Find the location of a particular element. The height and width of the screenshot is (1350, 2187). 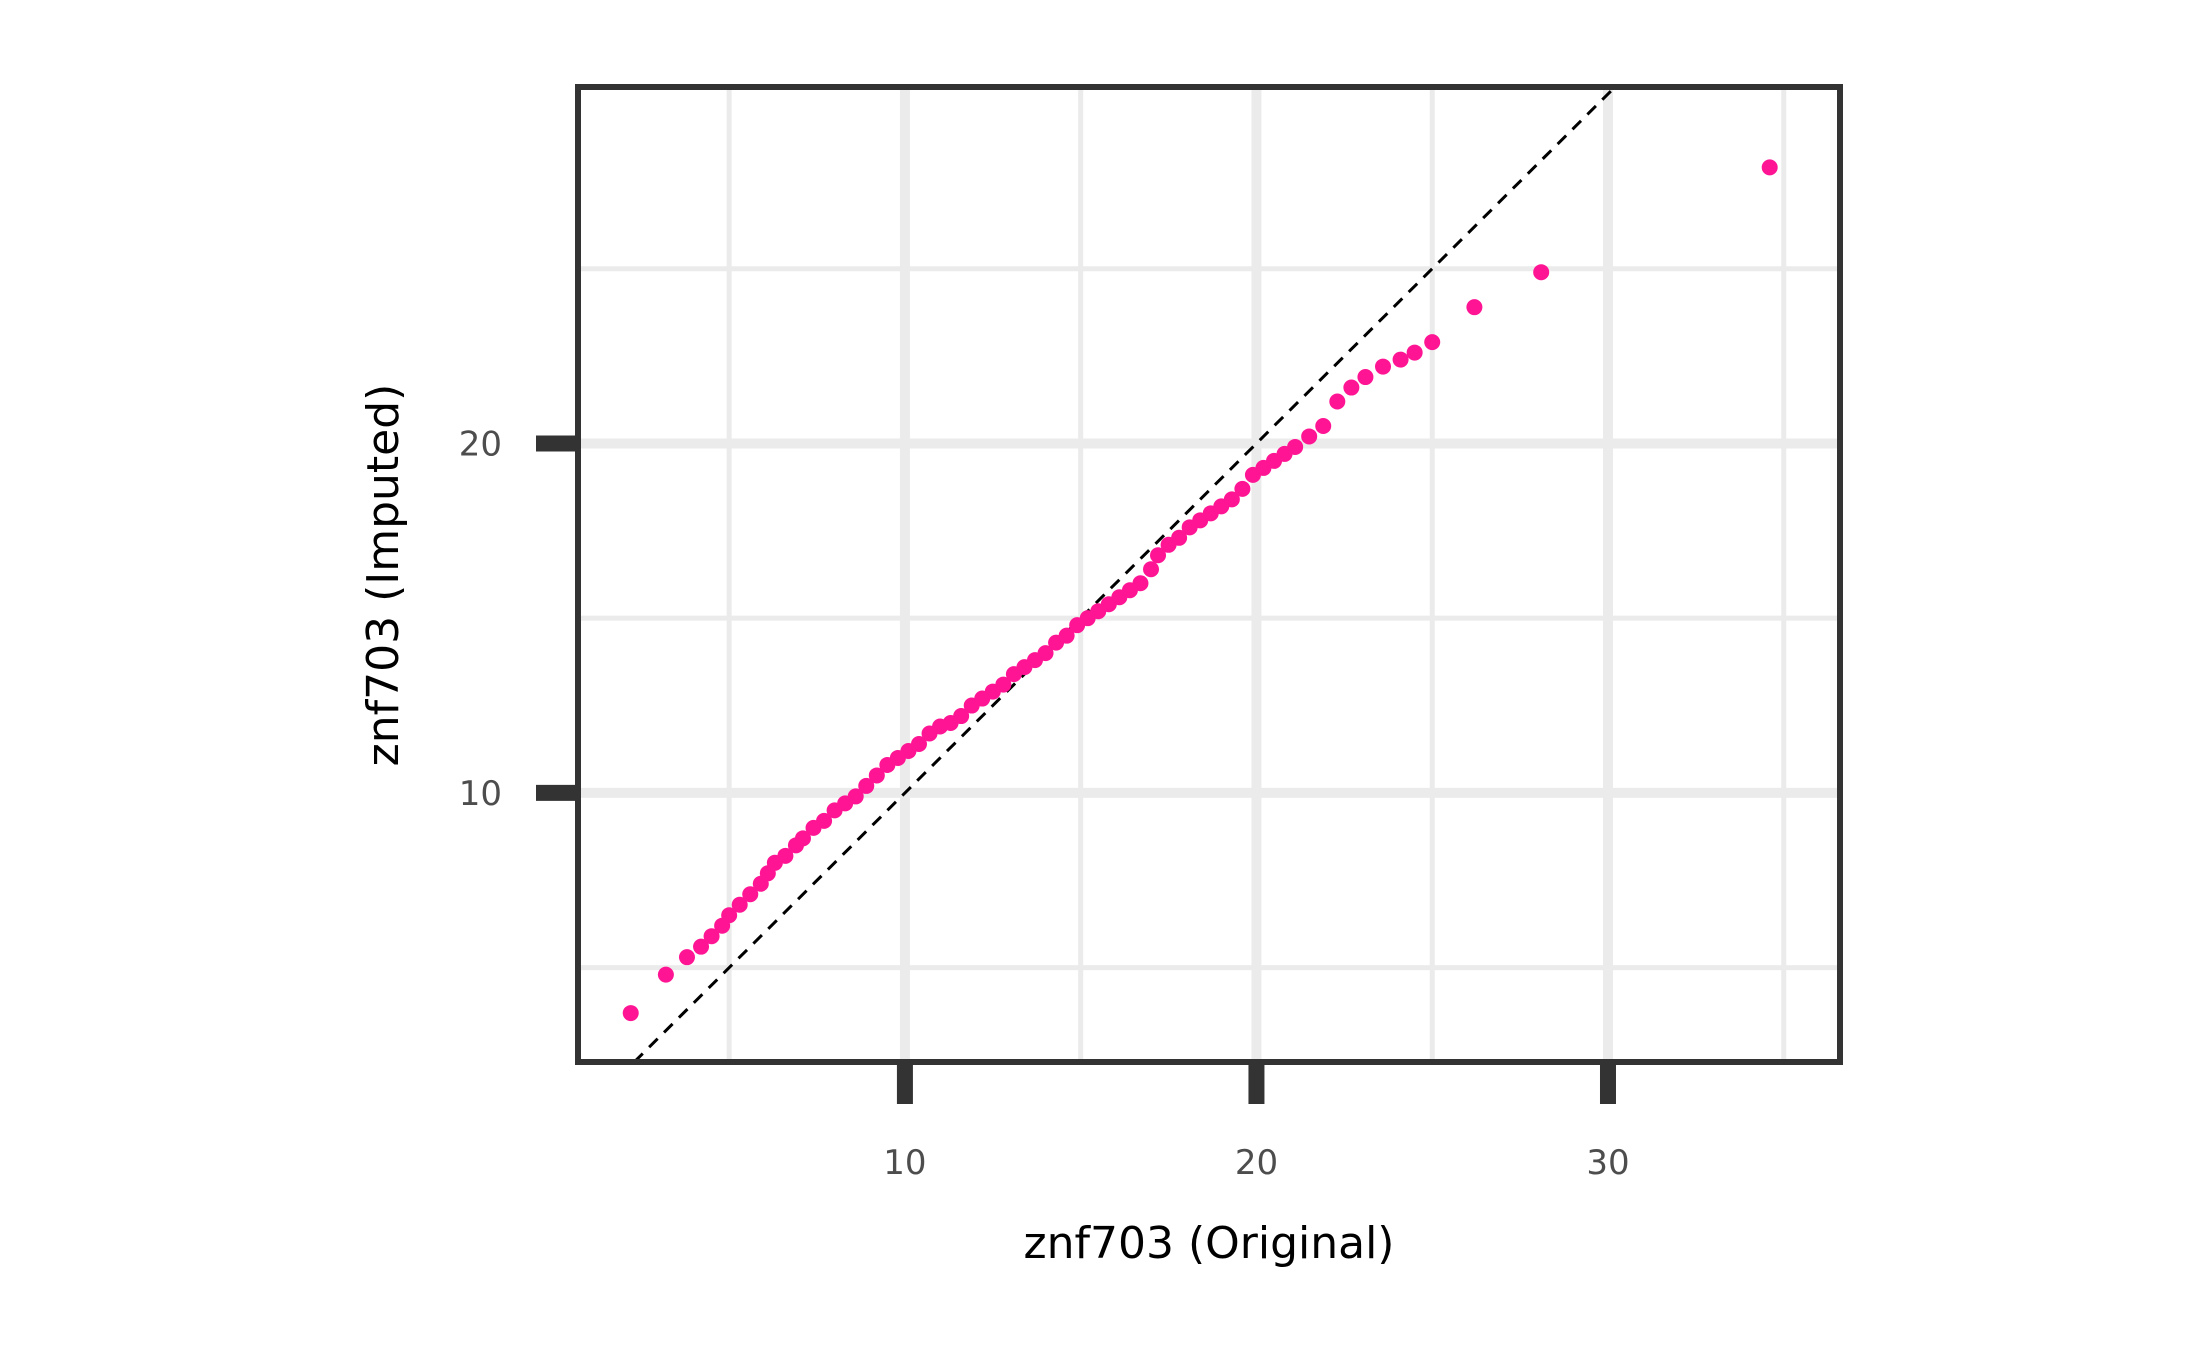

y-axis-title: znf703 (Imputed) is located at coordinates (383, 575).